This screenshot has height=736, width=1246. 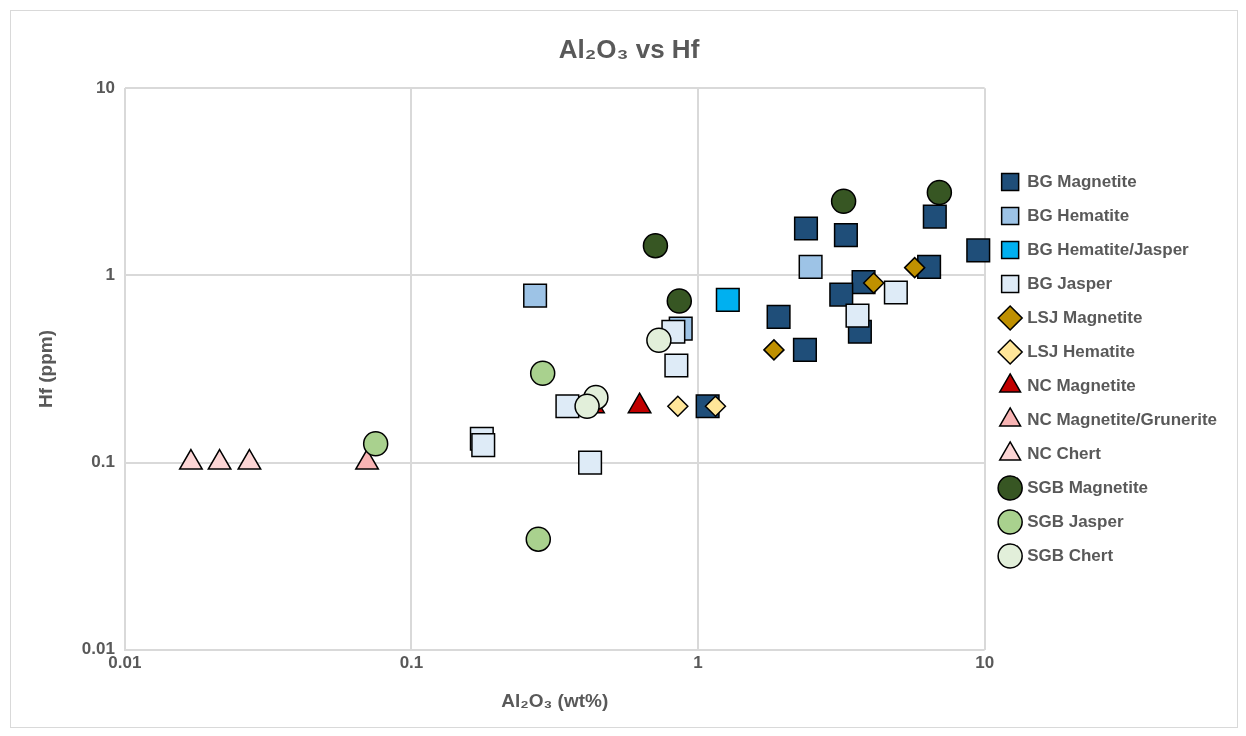 I want to click on legend-label: NC Magnetite, so click(x=1081, y=385).